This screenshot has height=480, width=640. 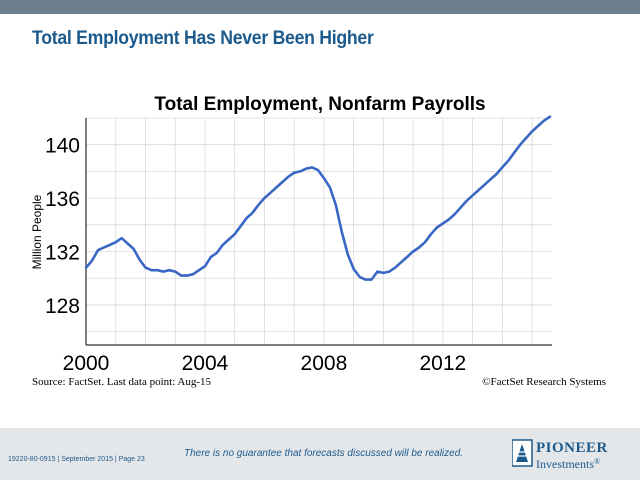 I want to click on source-note: Source: FactSet. Last data point: Aug-15, so click(x=122, y=382).